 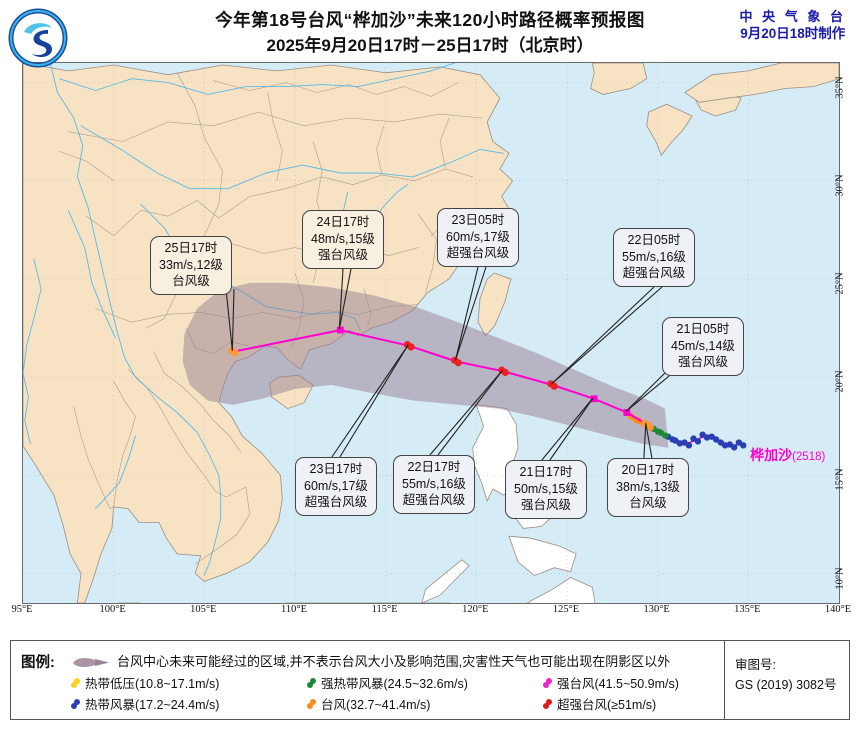 I want to click on legend-category-item: 热带风暴(17.2~24.4m/s), so click(x=145, y=703).